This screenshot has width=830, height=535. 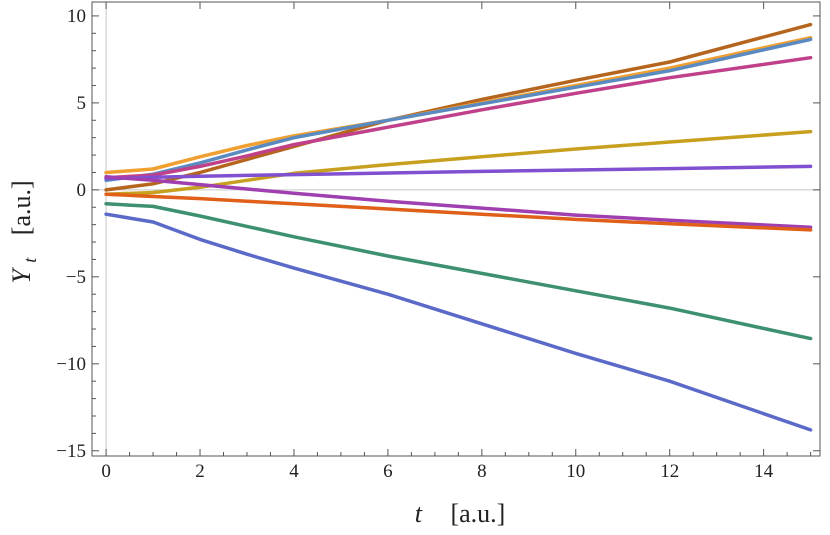 What do you see at coordinates (294, 471) in the screenshot?
I see `x-tick-label: 4` at bounding box center [294, 471].